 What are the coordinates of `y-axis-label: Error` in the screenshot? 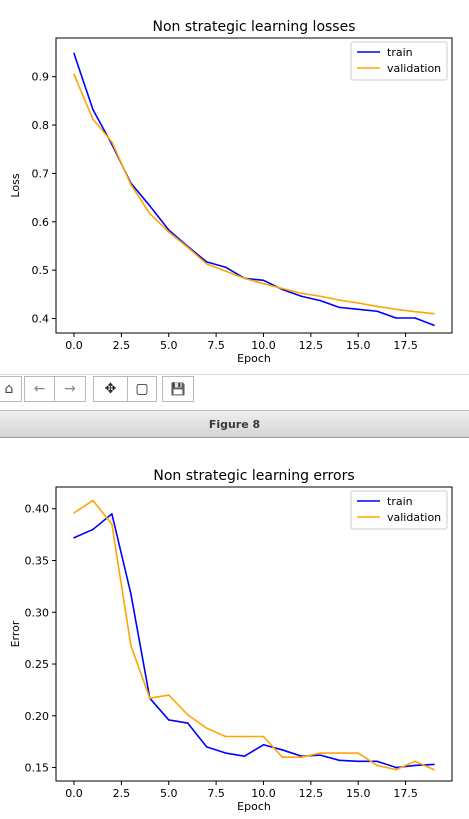 It's located at (15, 633).